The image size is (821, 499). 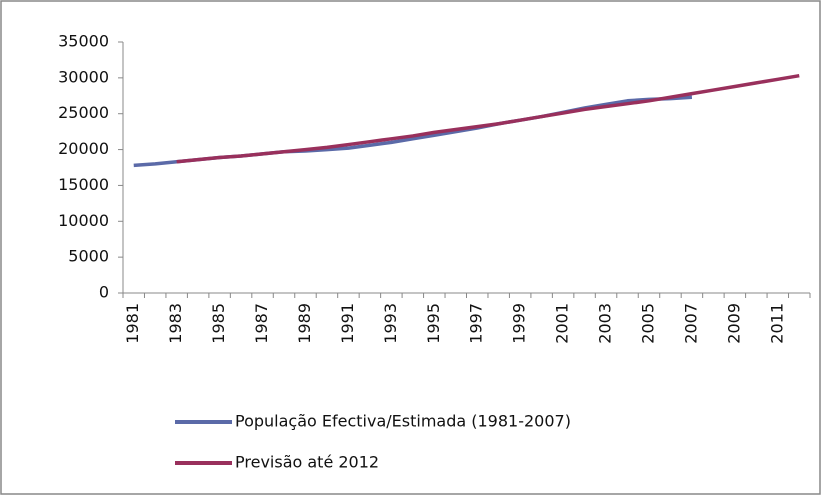 I want to click on y-tick-label: 35000, so click(x=83, y=41).